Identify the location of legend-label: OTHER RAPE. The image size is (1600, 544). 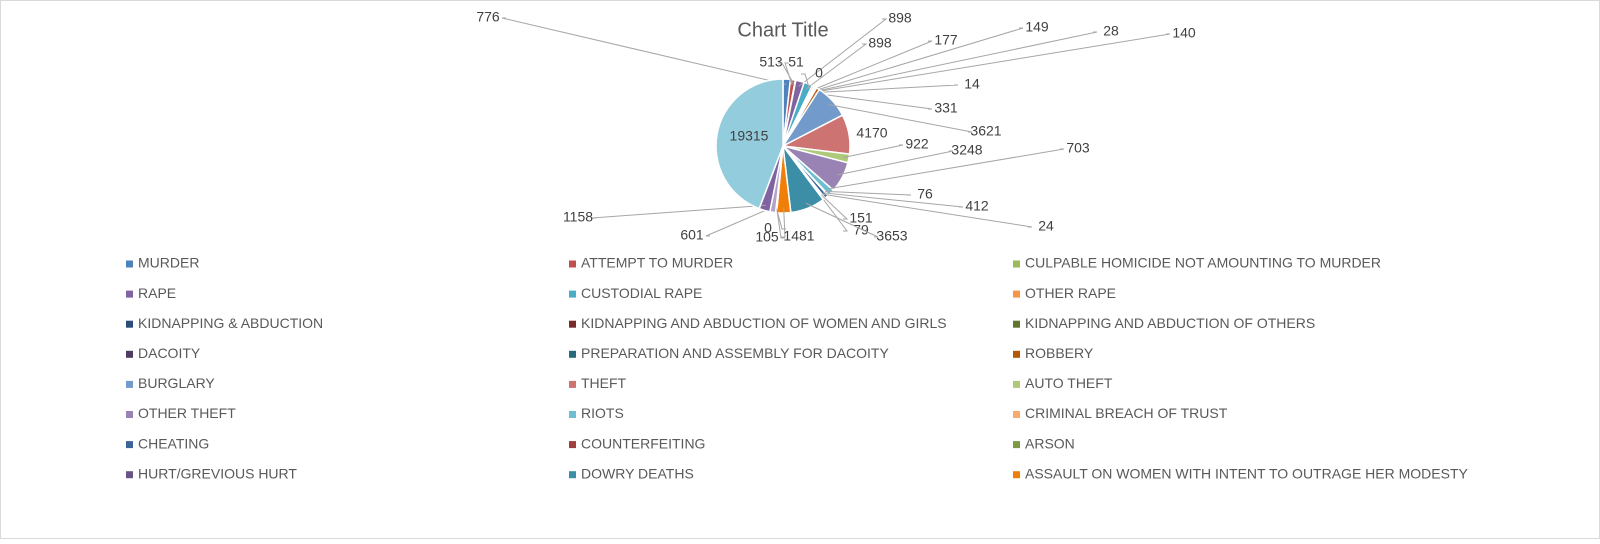
(1070, 293).